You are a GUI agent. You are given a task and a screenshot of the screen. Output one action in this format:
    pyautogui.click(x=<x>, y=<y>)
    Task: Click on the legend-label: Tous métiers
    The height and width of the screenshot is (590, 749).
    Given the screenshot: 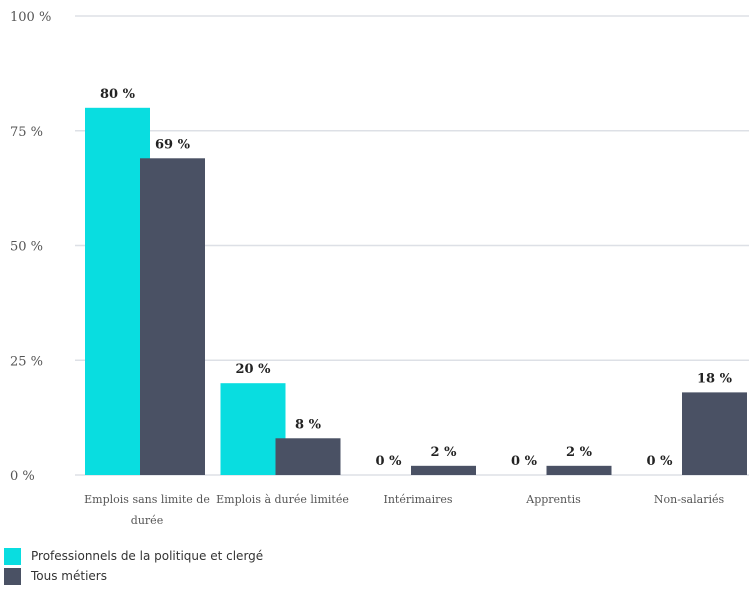 What is the action you would take?
    pyautogui.click(x=69, y=576)
    